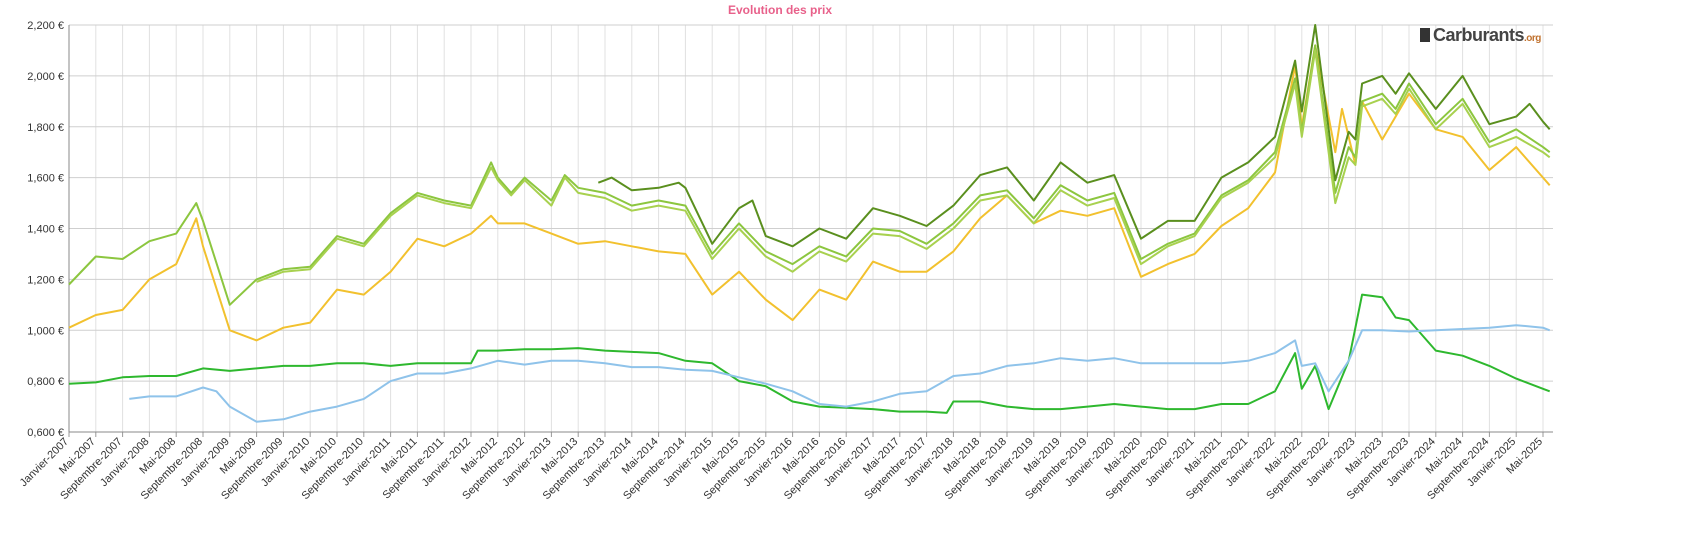 This screenshot has height=560, width=1695. I want to click on y-tick-label: 0,800 €, so click(45, 382).